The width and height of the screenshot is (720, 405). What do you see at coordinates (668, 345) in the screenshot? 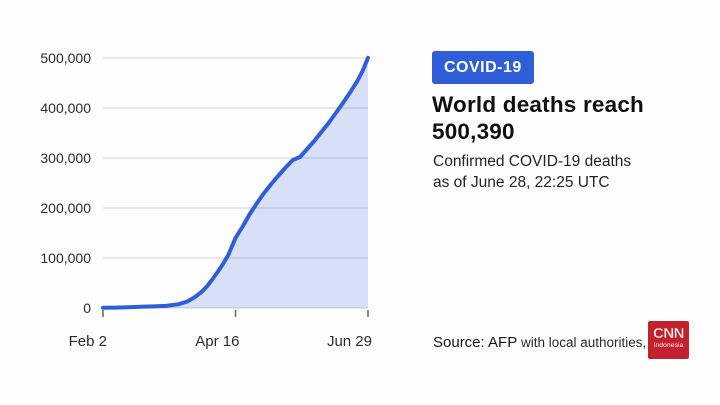
I see `cnn-logo-region: Indonesia` at bounding box center [668, 345].